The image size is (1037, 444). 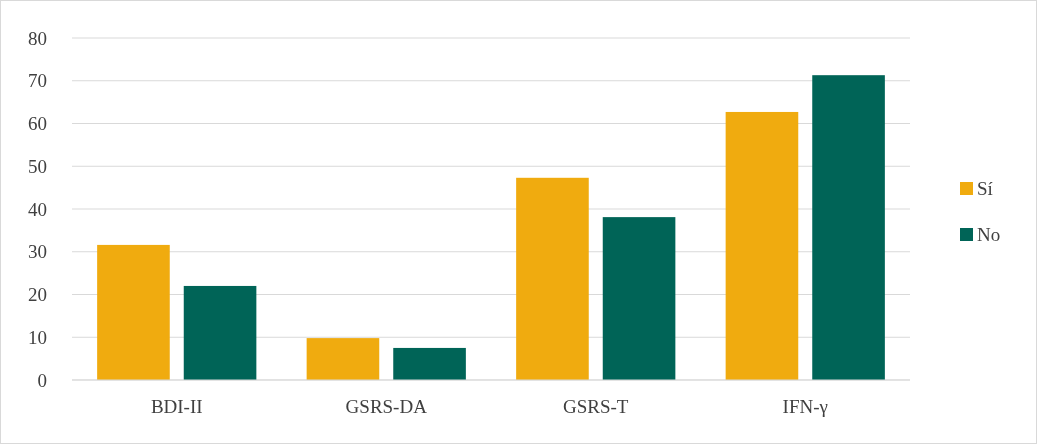 I want to click on y-tick-label: 20, so click(x=37, y=295).